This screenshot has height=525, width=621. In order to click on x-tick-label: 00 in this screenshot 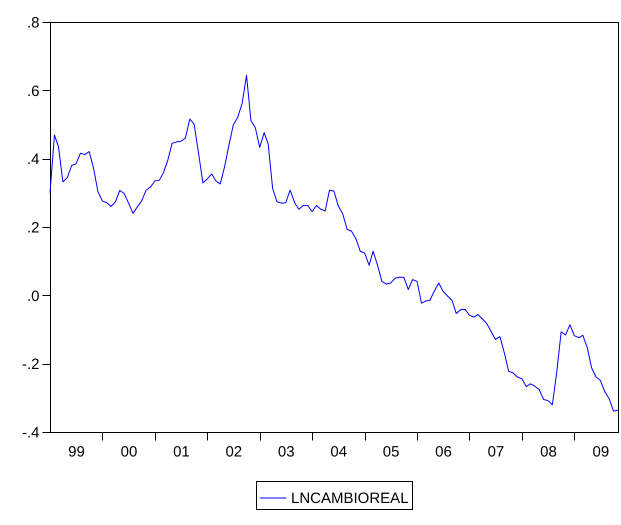, I will do `click(129, 452)`.